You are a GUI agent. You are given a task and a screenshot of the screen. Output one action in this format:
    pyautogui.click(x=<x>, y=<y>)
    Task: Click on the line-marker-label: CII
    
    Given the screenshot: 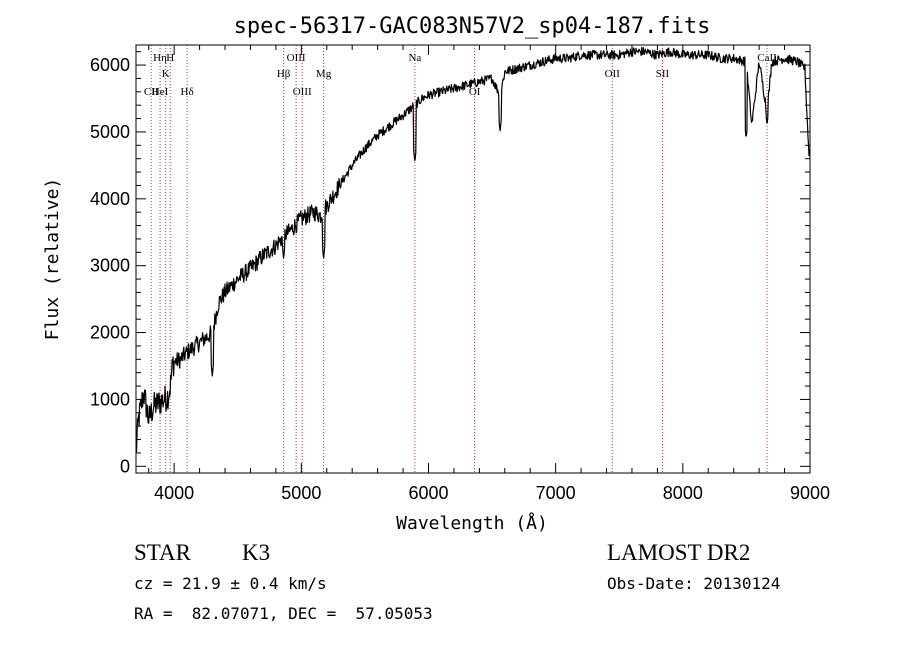 What is the action you would take?
    pyautogui.click(x=151, y=92)
    